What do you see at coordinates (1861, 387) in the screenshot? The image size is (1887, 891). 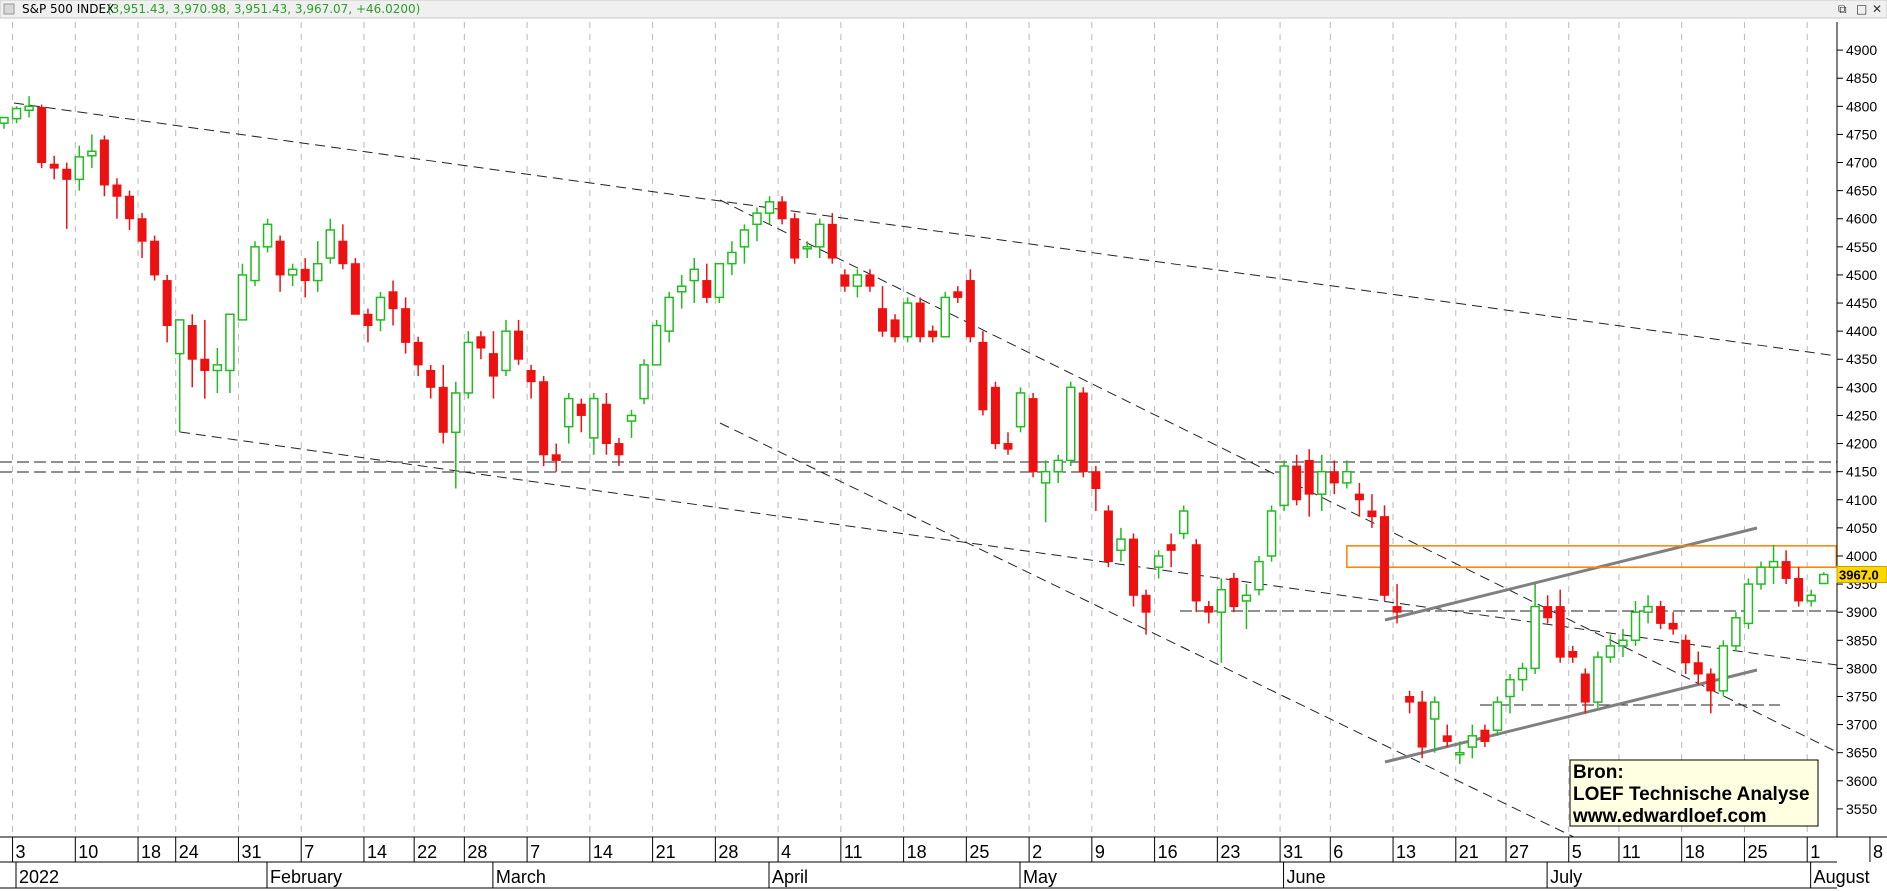 I see `y-tick-label: 4300` at bounding box center [1861, 387].